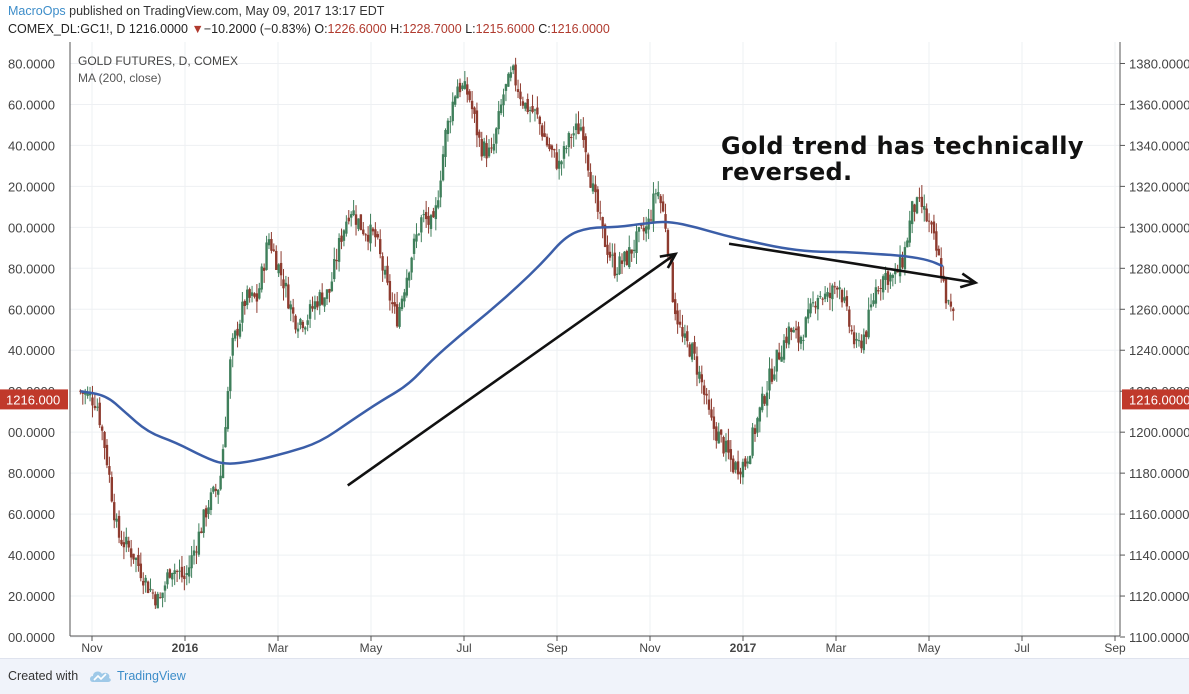 The image size is (1189, 694). Describe the element at coordinates (37, 11) in the screenshot. I see `author-link: MacroOps` at that location.